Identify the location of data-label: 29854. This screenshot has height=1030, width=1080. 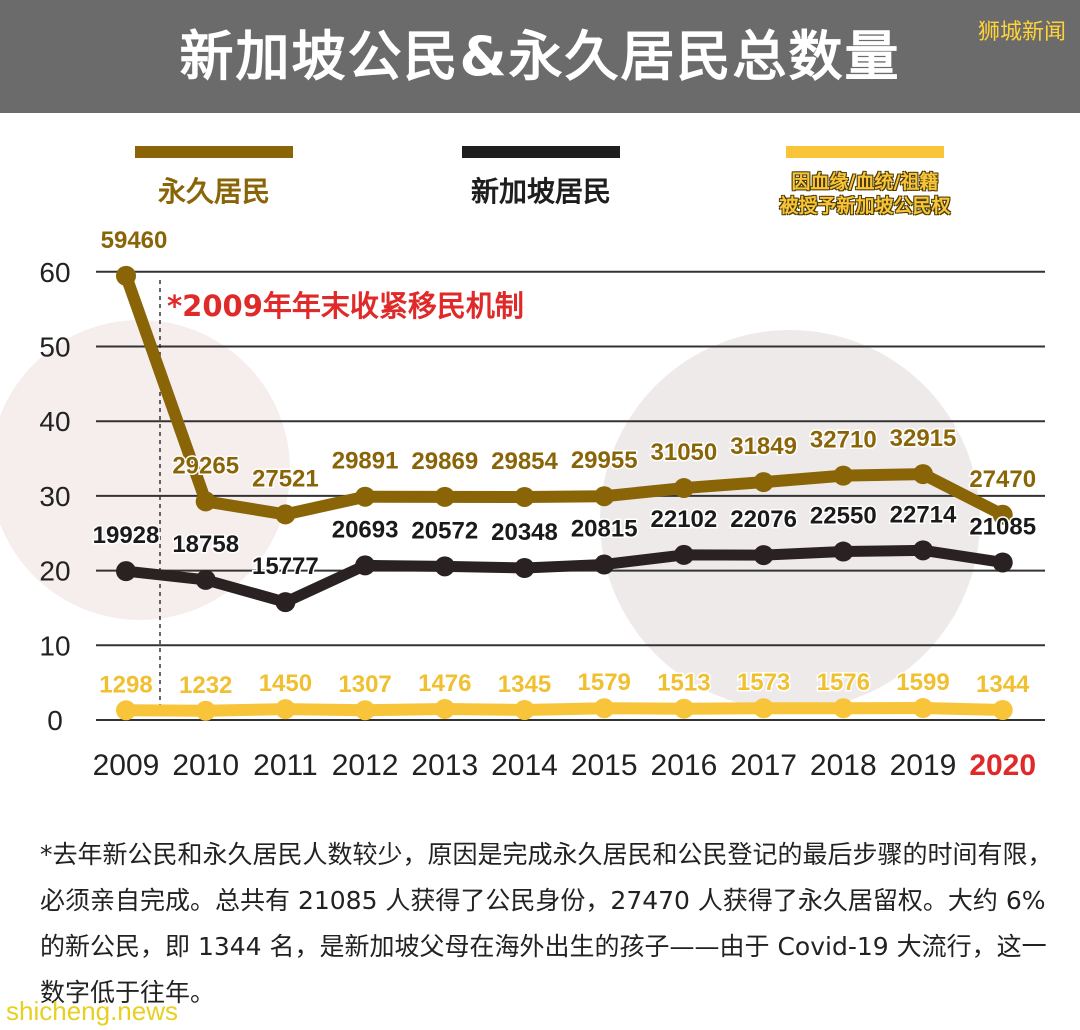
(524, 461).